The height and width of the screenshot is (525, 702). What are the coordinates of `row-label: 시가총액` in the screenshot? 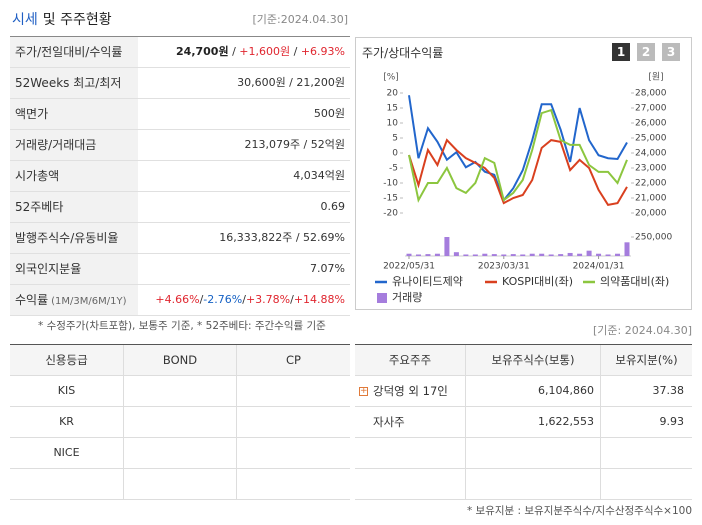 It's located at (74, 176).